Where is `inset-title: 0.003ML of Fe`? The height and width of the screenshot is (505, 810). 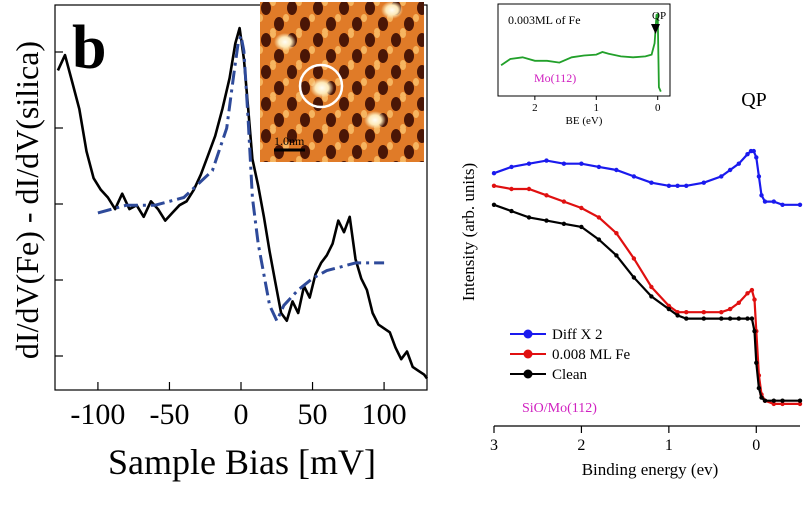 inset-title: 0.003ML of Fe is located at coordinates (544, 20).